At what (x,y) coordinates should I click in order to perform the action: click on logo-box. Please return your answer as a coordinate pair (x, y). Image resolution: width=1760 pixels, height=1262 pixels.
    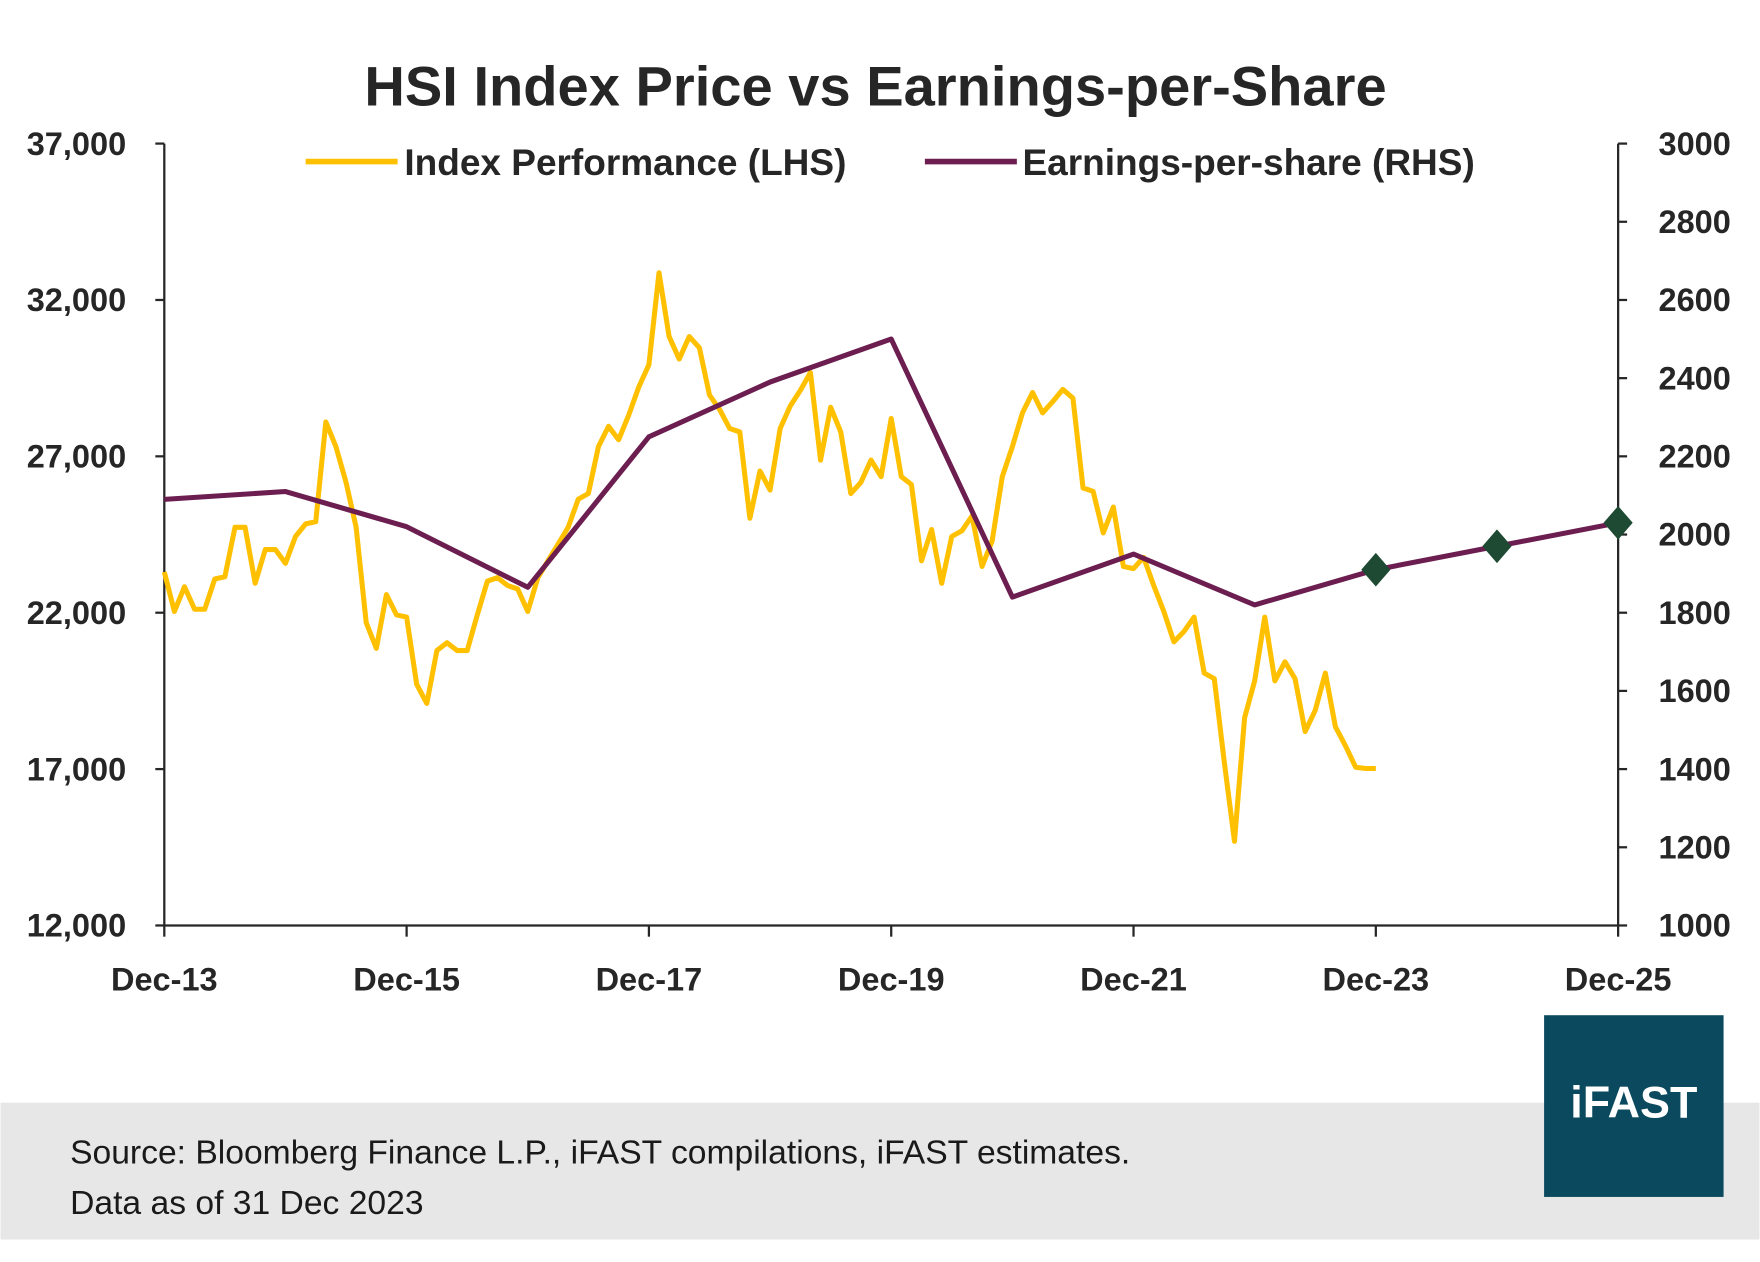
    Looking at the image, I should click on (1634, 1106).